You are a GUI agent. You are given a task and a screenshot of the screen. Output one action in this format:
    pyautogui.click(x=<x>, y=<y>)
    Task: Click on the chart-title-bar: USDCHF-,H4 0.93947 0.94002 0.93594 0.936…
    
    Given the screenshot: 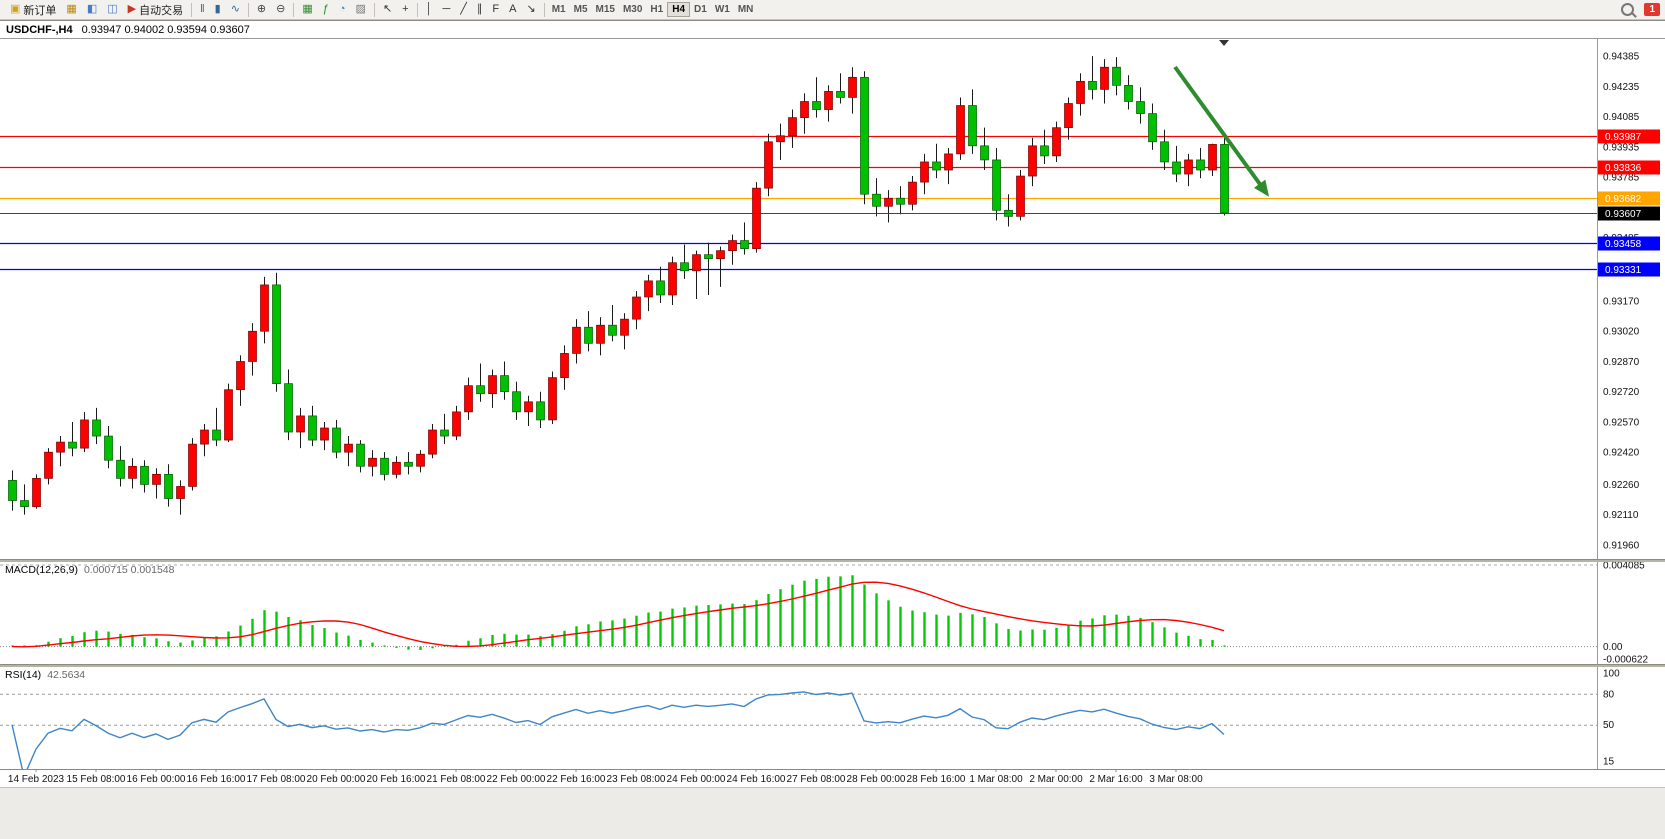 What is the action you would take?
    pyautogui.click(x=832, y=30)
    